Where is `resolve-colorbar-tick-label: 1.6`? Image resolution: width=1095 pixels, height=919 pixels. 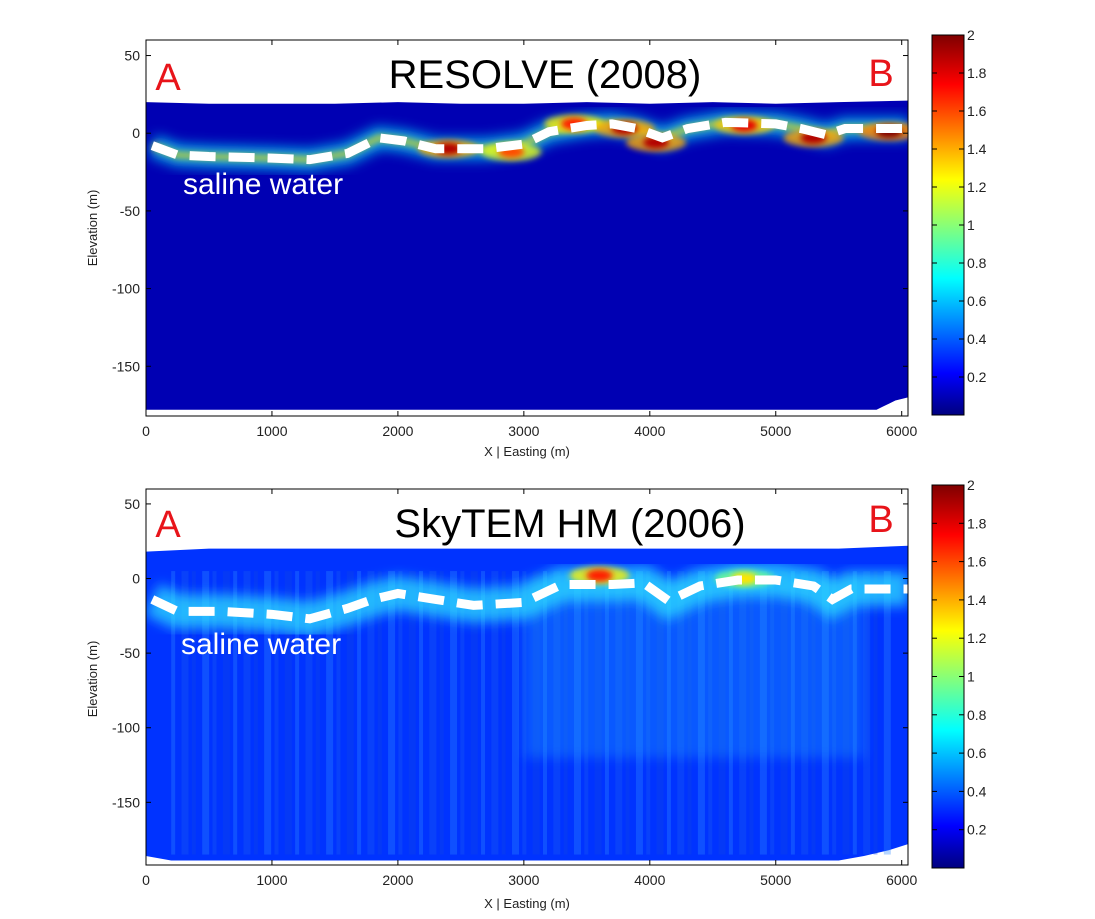 resolve-colorbar-tick-label: 1.6 is located at coordinates (977, 111).